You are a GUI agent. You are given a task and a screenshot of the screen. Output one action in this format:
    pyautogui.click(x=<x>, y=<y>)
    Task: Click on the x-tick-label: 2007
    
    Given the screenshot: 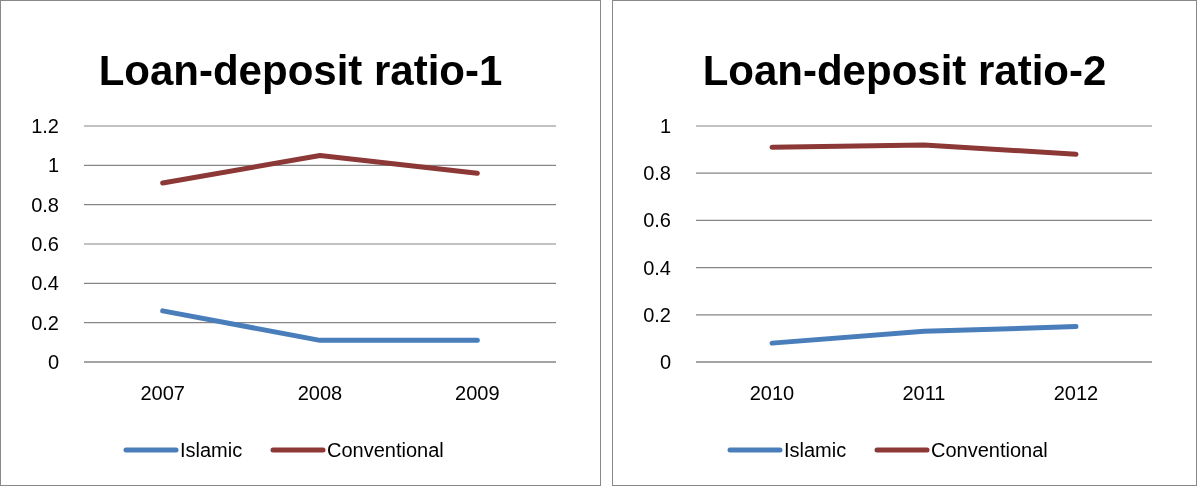 What is the action you would take?
    pyautogui.click(x=162, y=393)
    